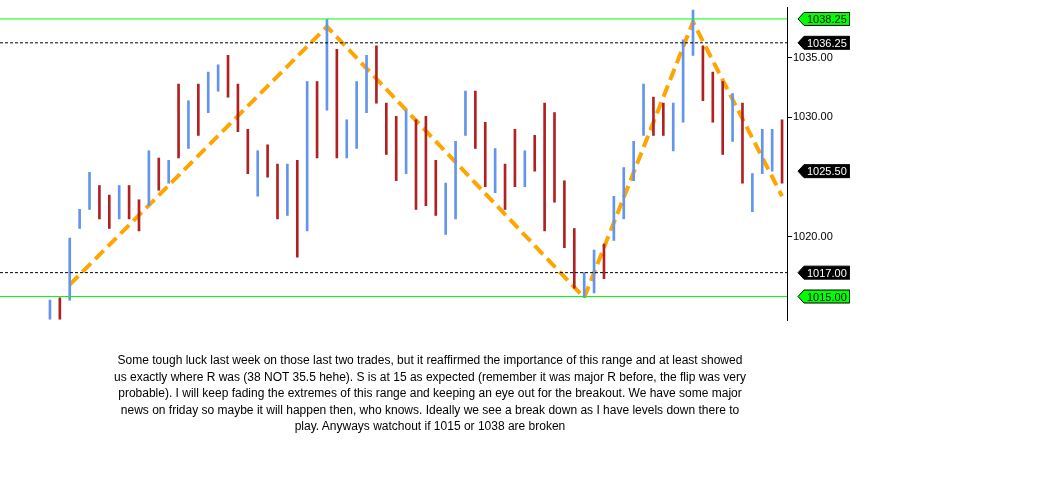 The width and height of the screenshot is (1046, 481). Describe the element at coordinates (813, 56) in the screenshot. I see `y-tick-label: 1035.00` at that location.